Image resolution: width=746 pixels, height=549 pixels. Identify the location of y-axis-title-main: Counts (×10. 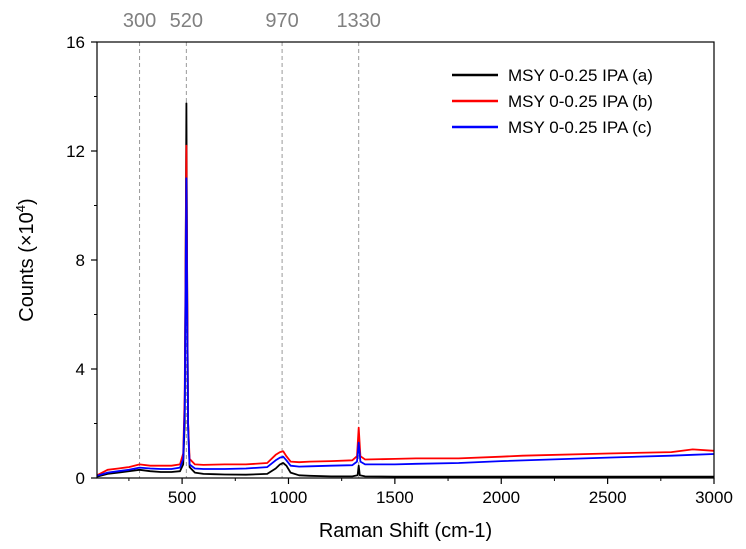
(27, 267).